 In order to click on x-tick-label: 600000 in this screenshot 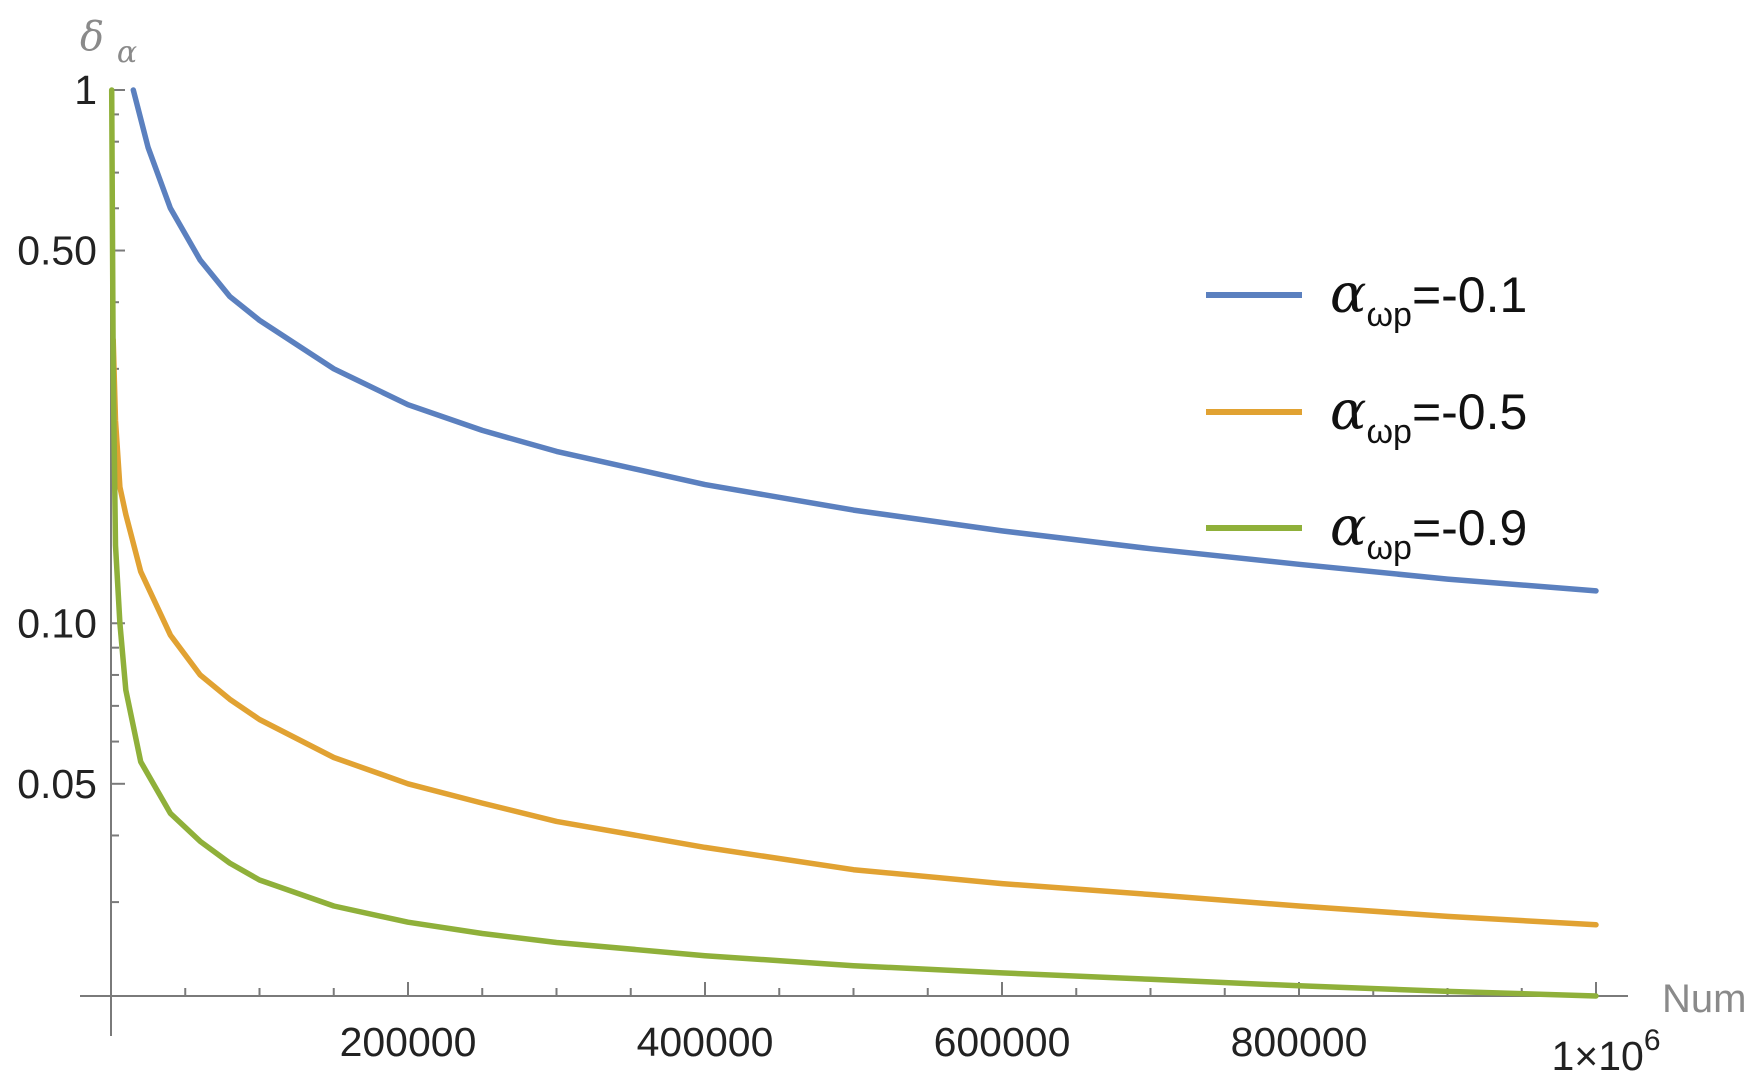, I will do `click(1002, 1042)`.